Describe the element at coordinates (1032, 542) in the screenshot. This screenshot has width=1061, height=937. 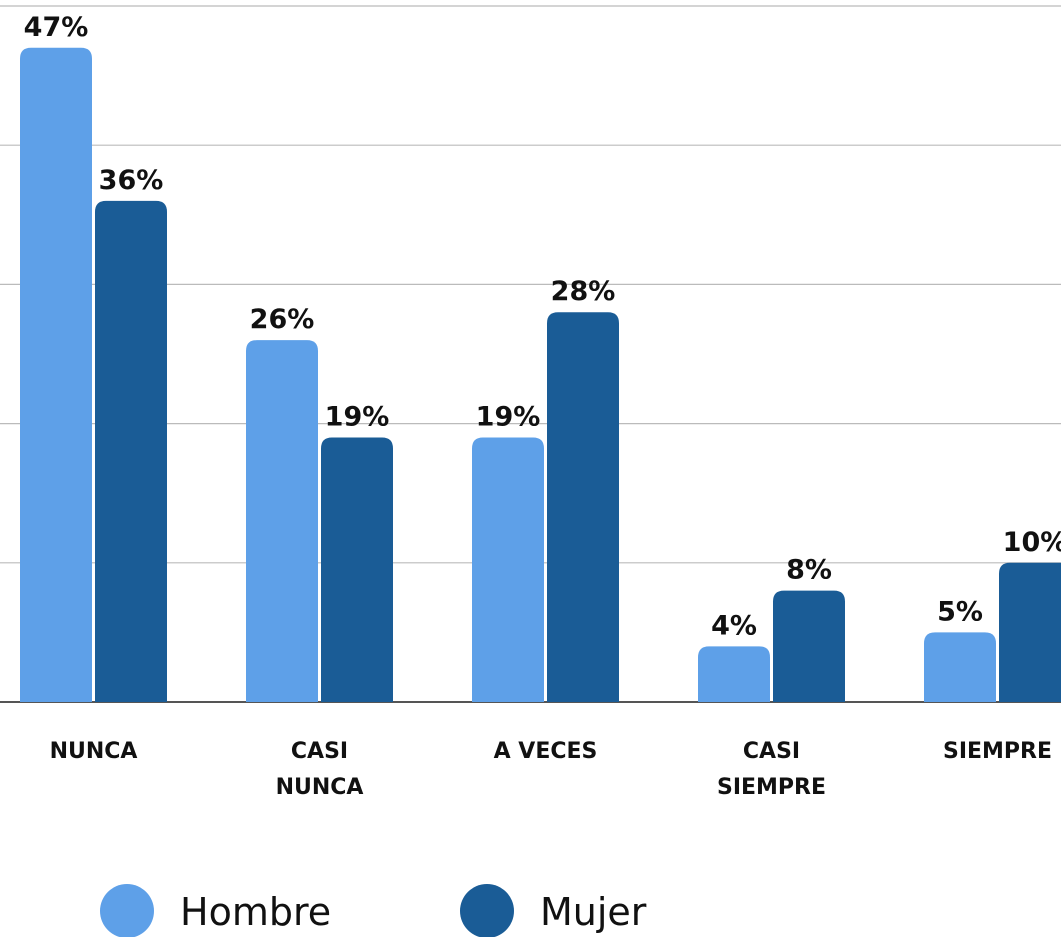
I see `value-label: 10%` at that location.